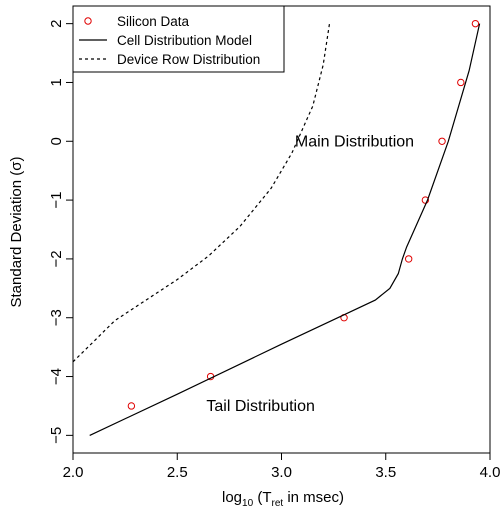  I want to click on legend-box, so click(178, 39).